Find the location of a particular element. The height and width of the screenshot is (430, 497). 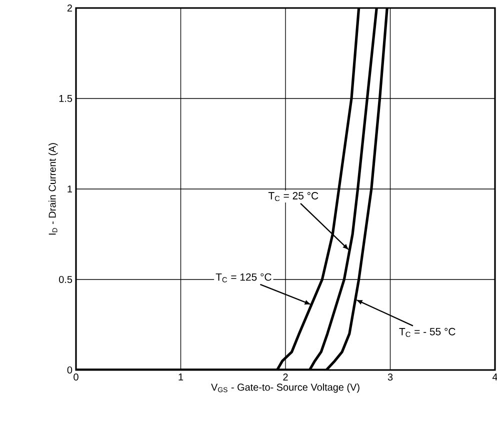

annotation: T$_{C}$ = 125 °C is located at coordinates (244, 277).